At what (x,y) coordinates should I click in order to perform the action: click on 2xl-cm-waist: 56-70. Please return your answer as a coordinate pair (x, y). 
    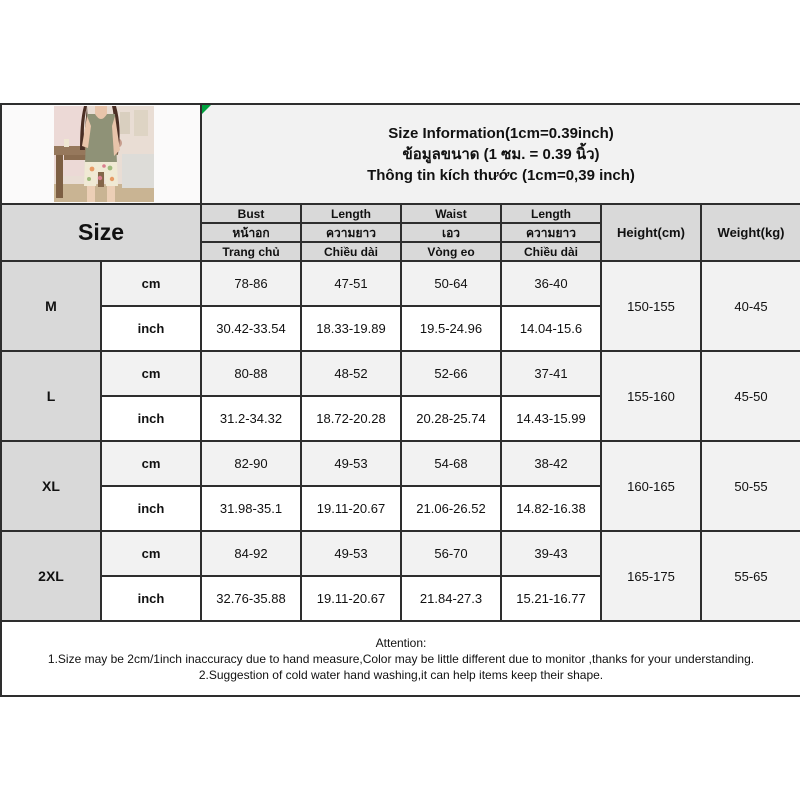
    Looking at the image, I should click on (451, 553).